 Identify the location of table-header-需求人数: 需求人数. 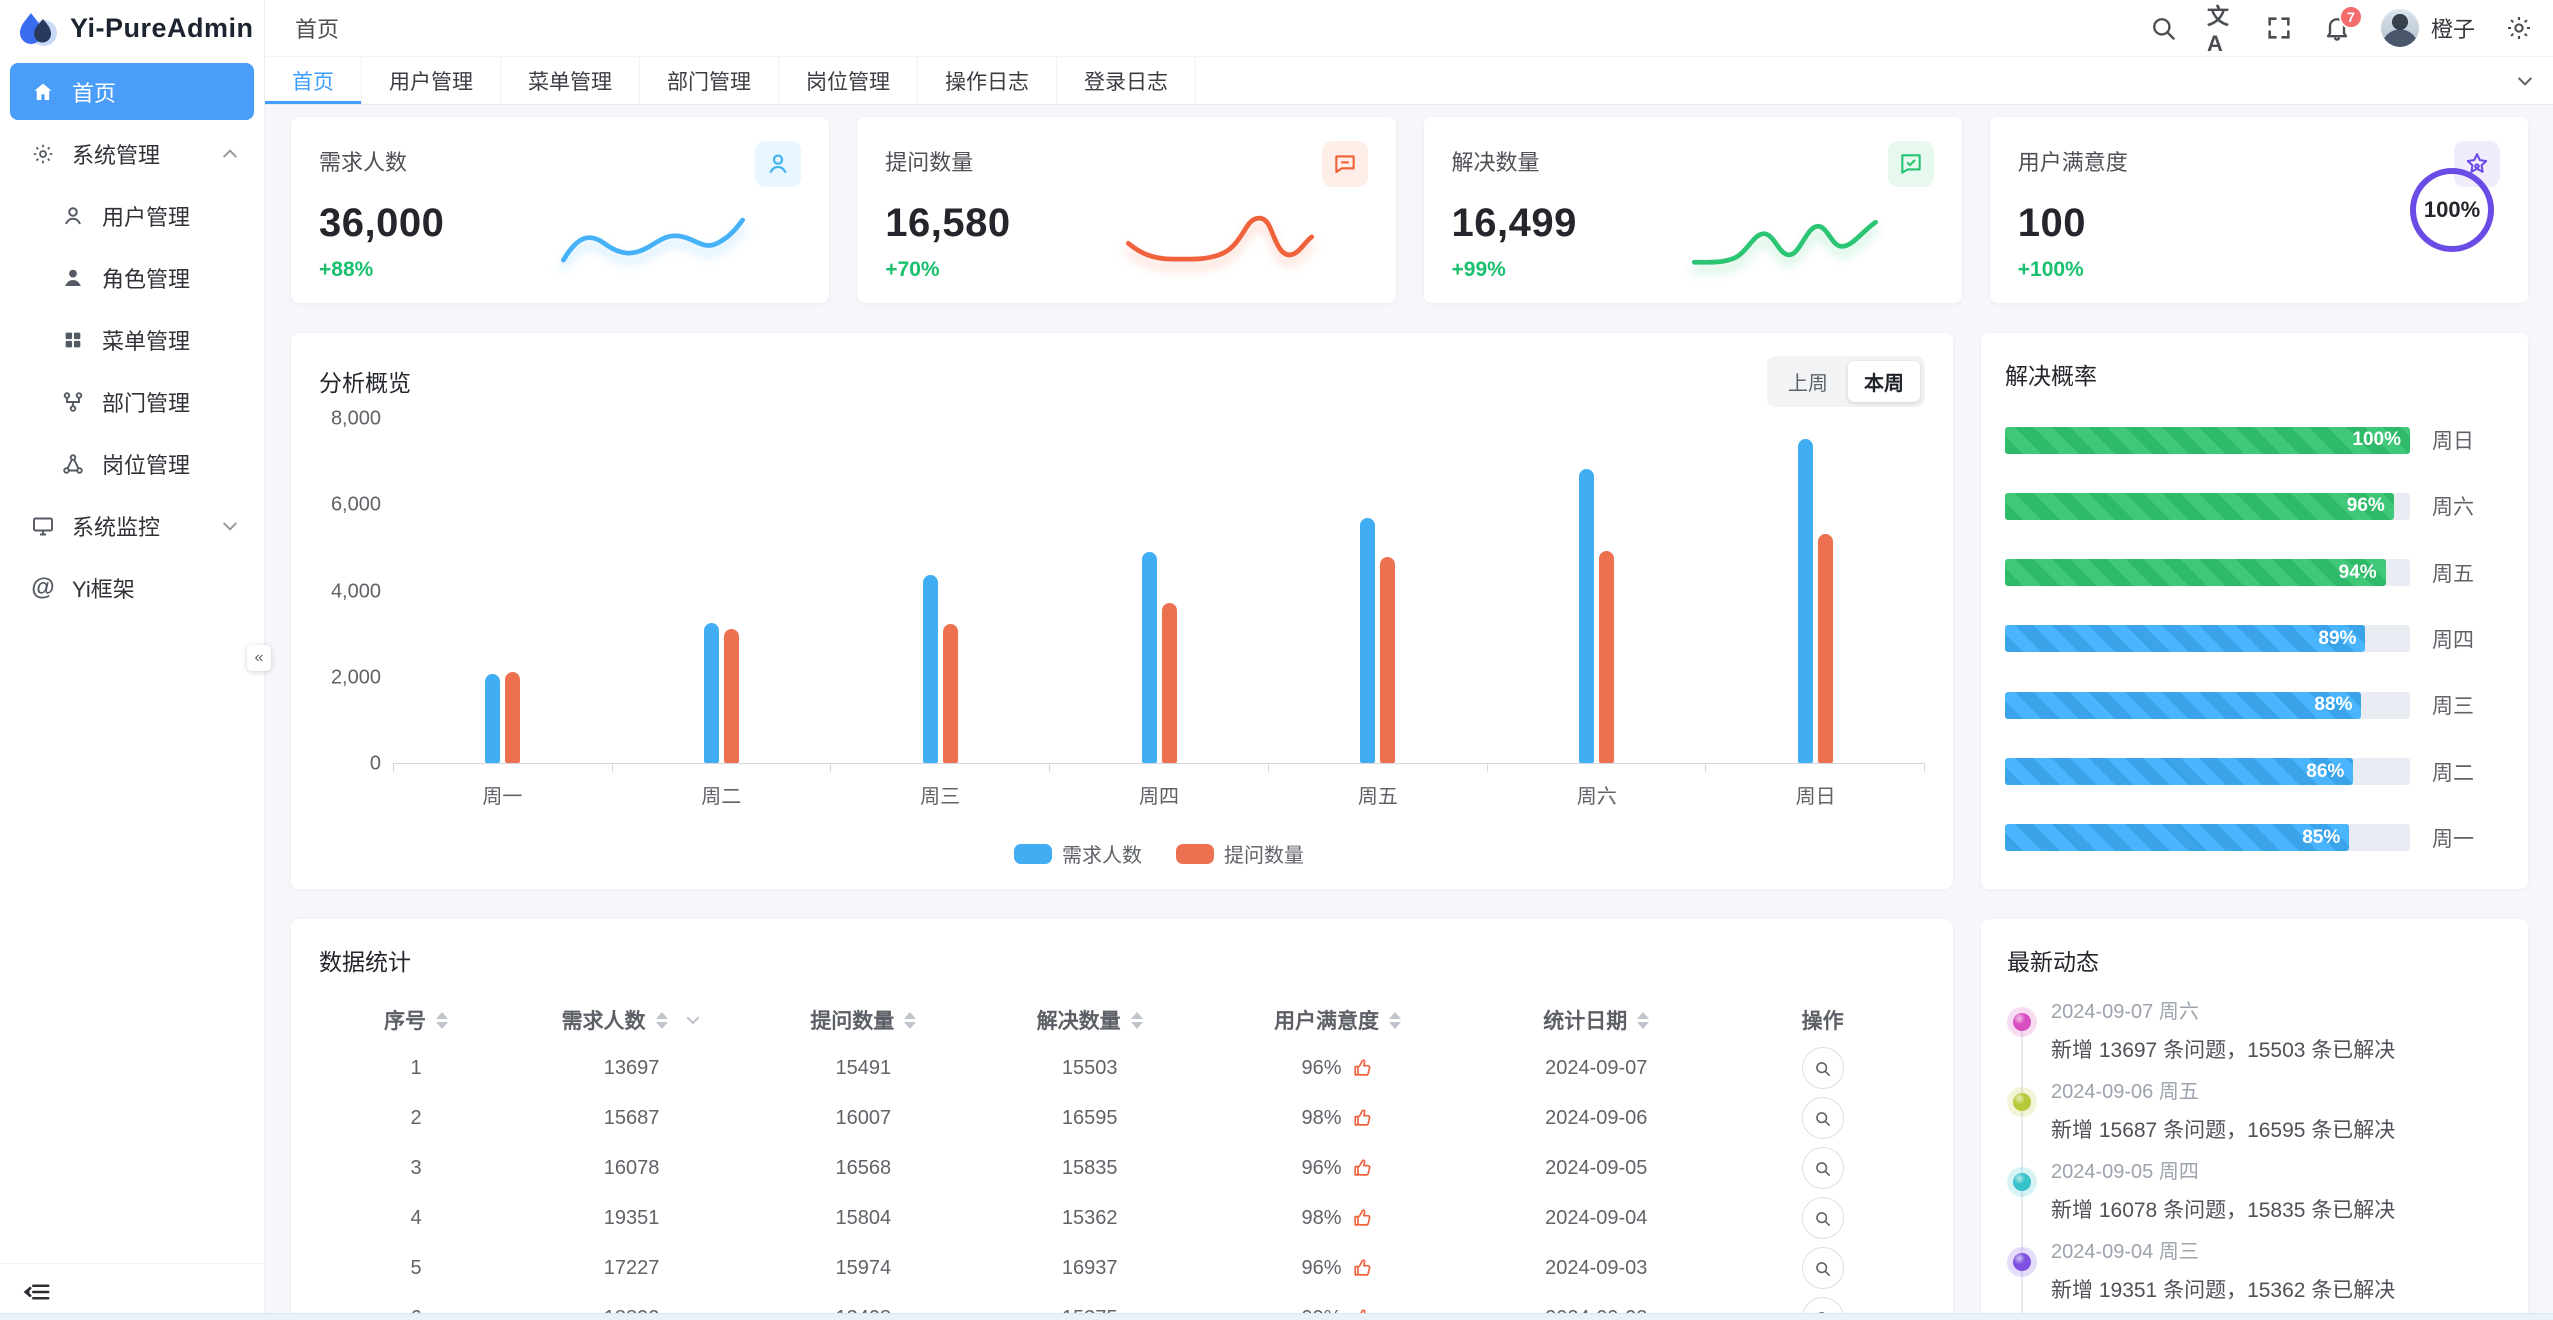
(631, 1020).